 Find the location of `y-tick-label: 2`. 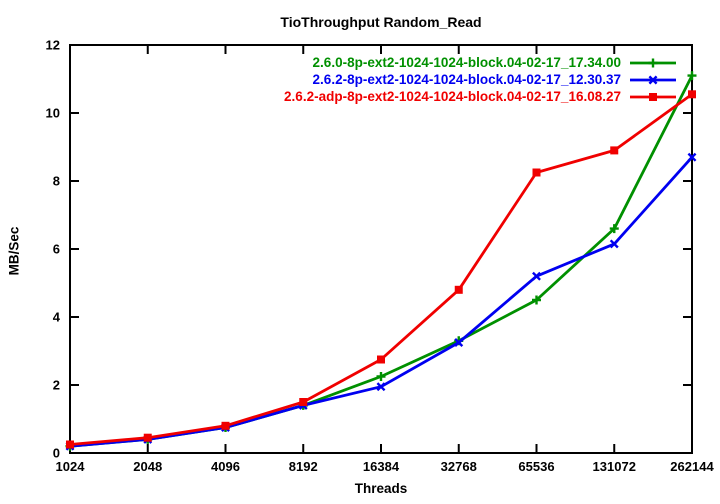

y-tick-label: 2 is located at coordinates (56, 385).